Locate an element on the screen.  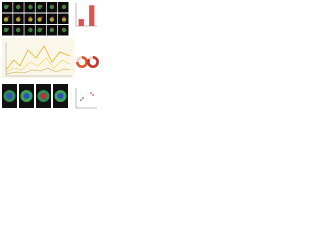
scatter-panel is located at coordinates (86, 98).